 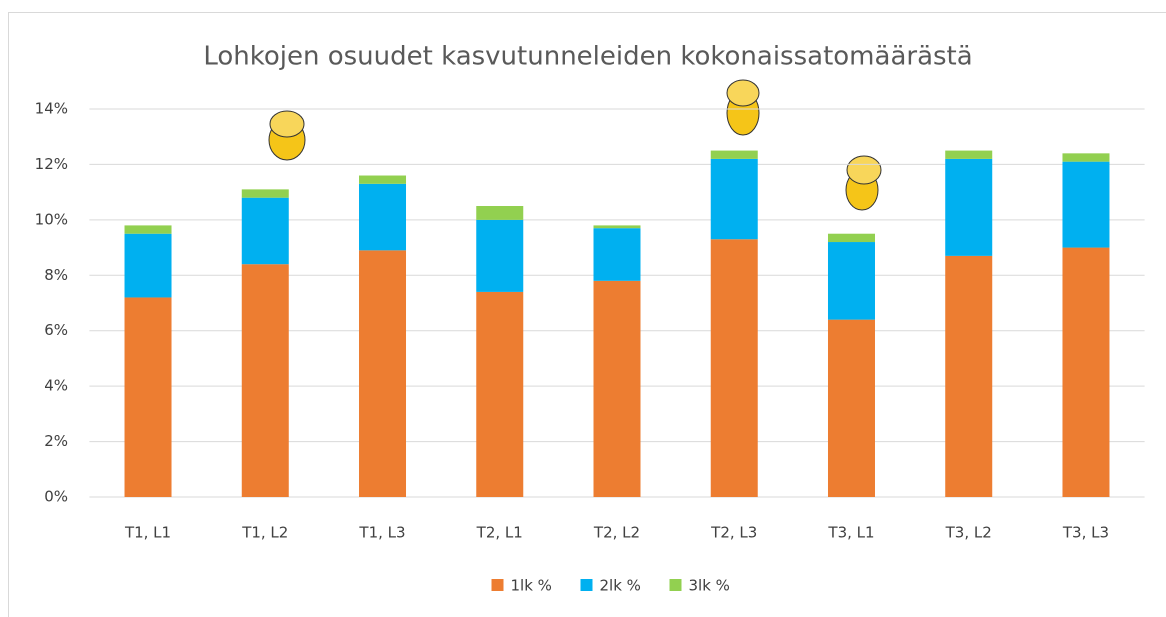 I want to click on x-tick-label: T1, L3, so click(x=381, y=533).